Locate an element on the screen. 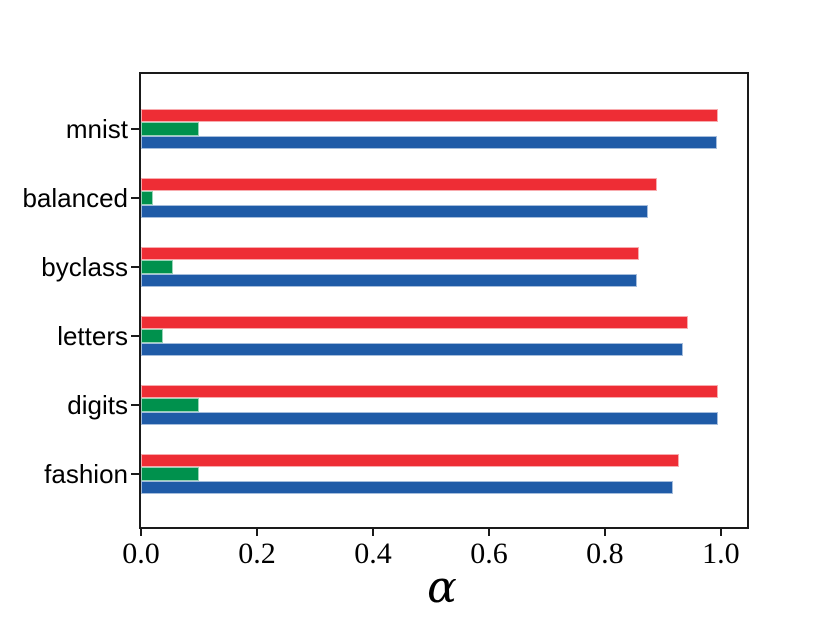 Image resolution: width=830 pixels, height=623 pixels. y-tick-letters is located at coordinates (135, 336).